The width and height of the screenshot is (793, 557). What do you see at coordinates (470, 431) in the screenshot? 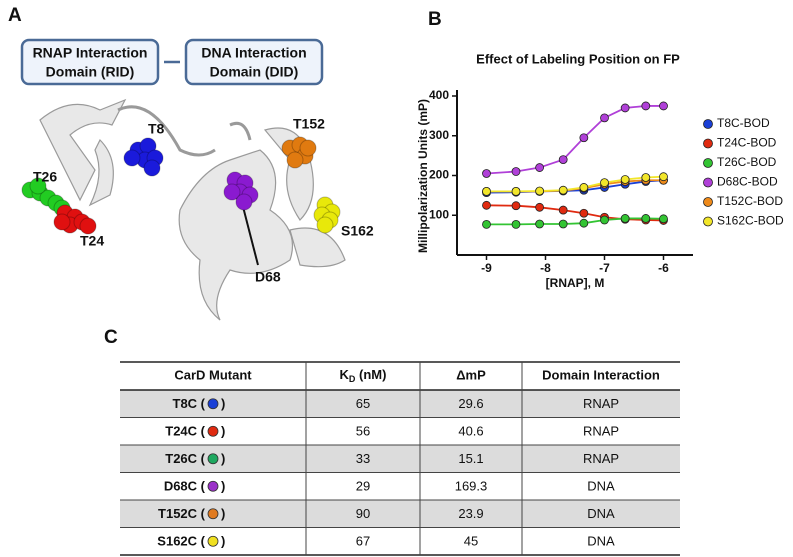
I see `dmp-cell: 40.6` at bounding box center [470, 431].